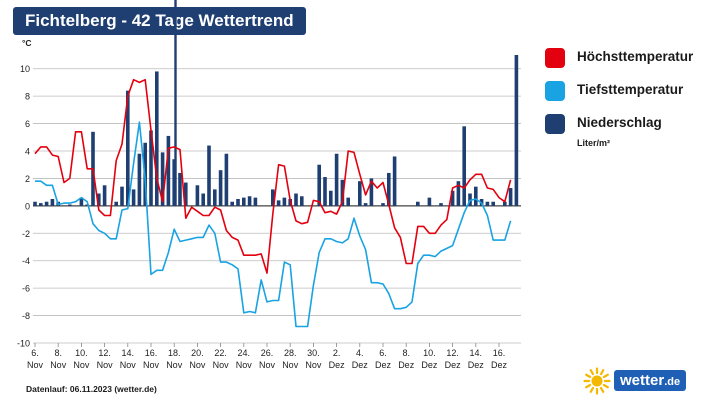 The height and width of the screenshot is (403, 717). Describe the element at coordinates (27, 97) in the screenshot. I see `y-tick-label: 8` at that location.